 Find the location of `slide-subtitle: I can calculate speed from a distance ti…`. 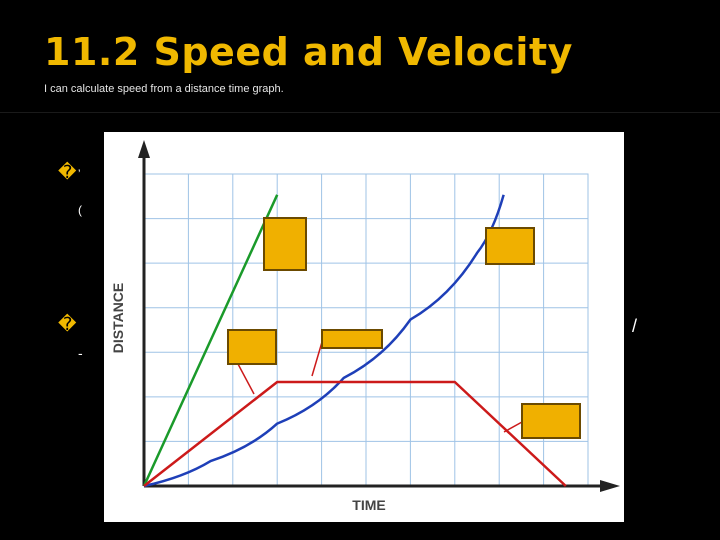

slide-subtitle: I can calculate speed from a distance ti… is located at coordinates (164, 89).